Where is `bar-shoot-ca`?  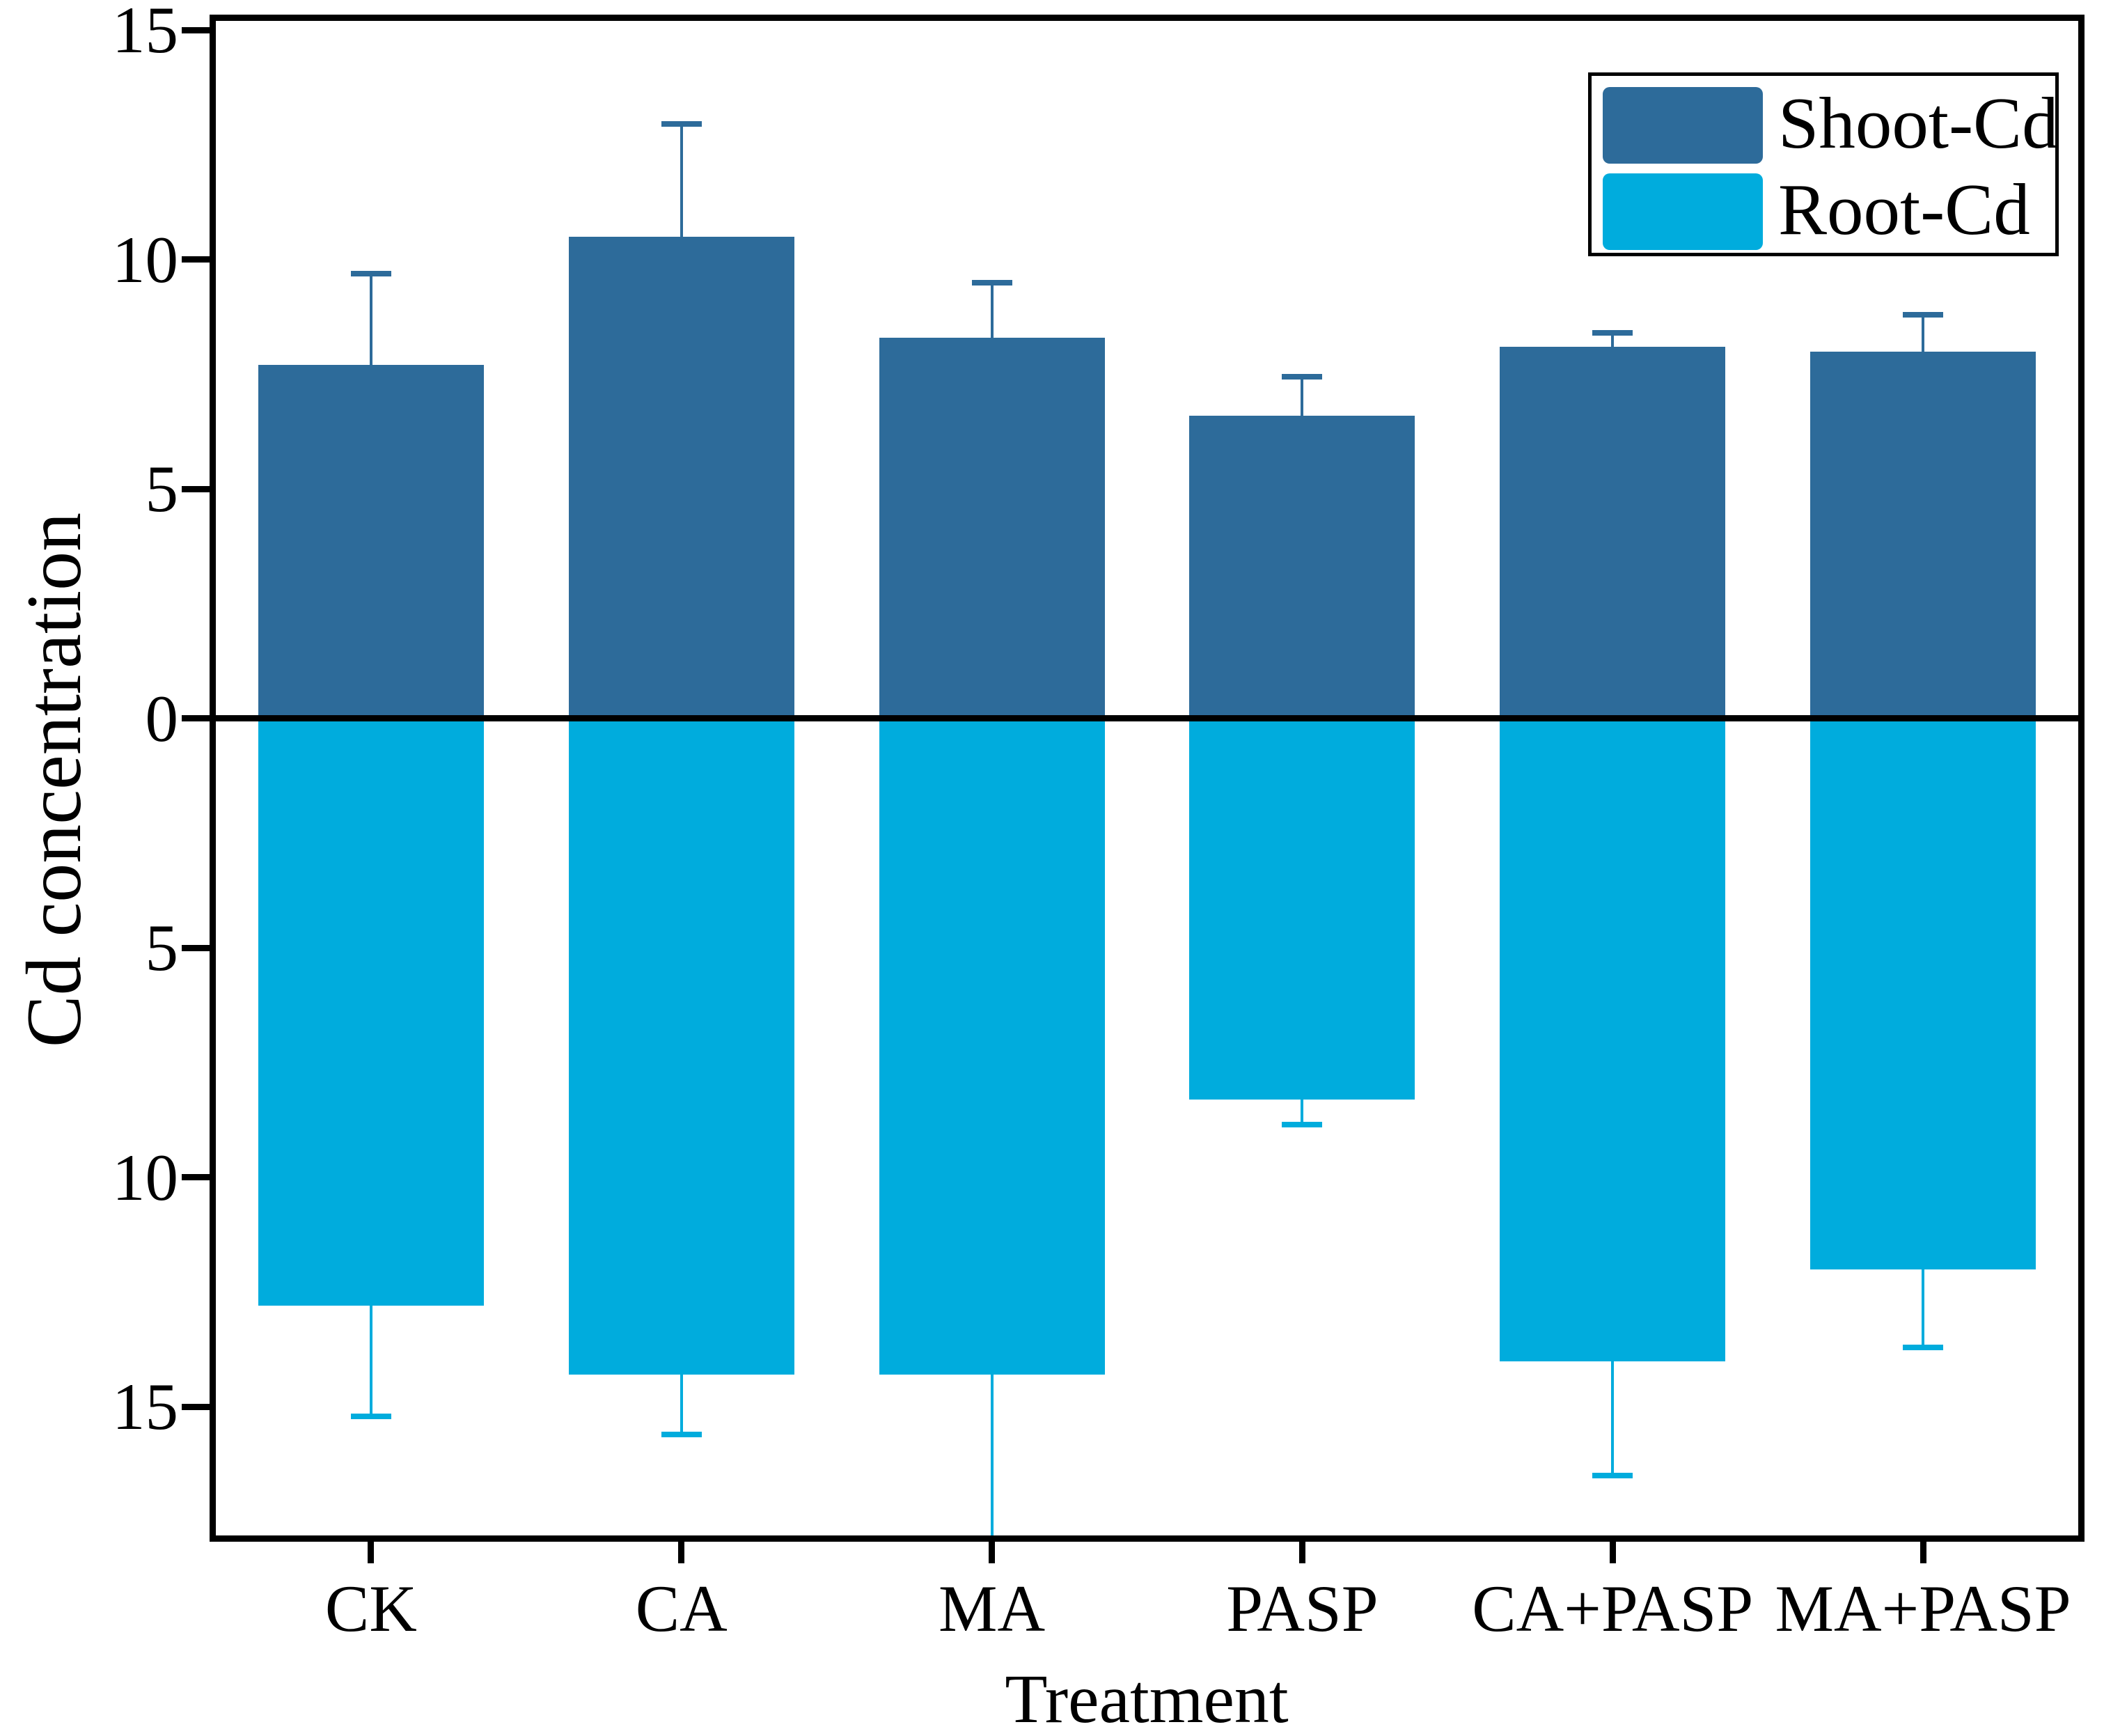 bar-shoot-ca is located at coordinates (681, 478).